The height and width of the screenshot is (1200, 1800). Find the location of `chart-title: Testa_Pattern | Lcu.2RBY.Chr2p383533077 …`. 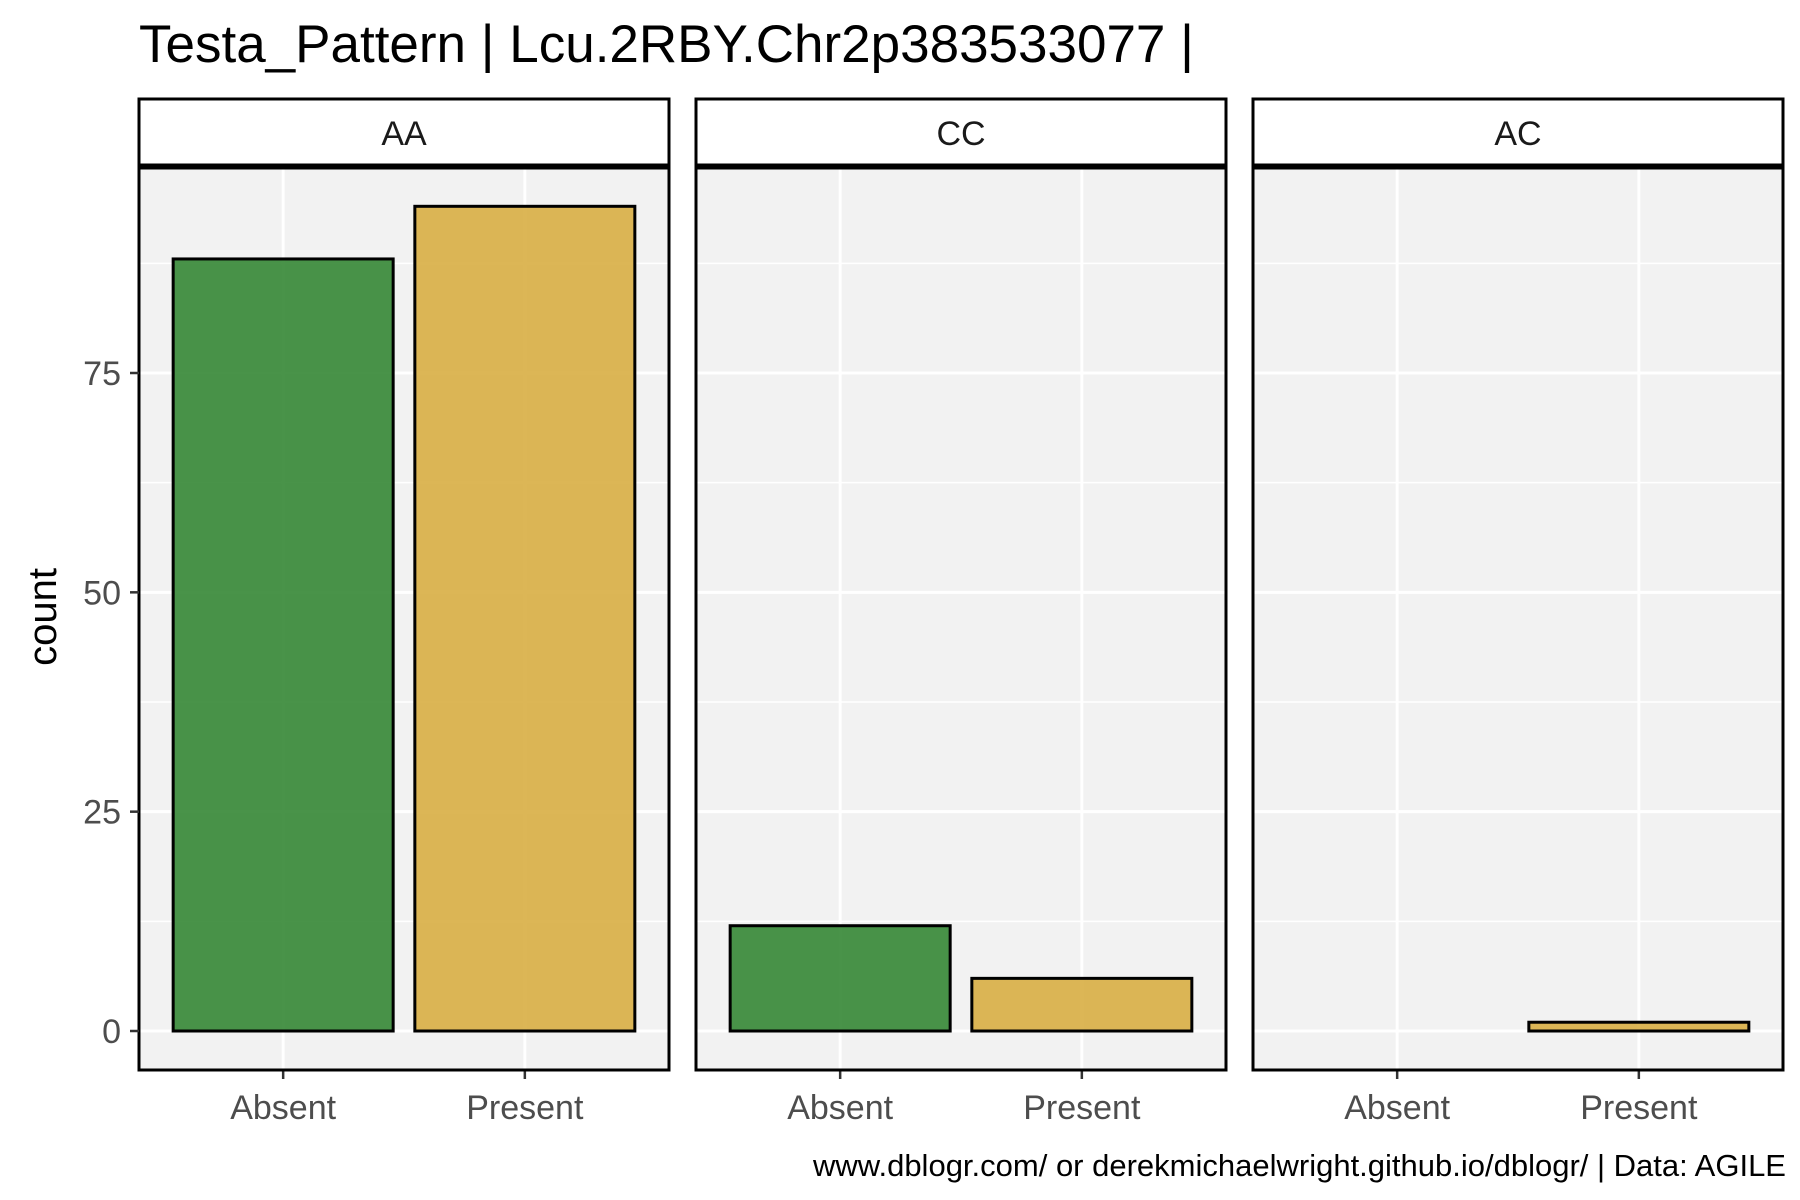

chart-title: Testa_Pattern | Lcu.2RBY.Chr2p383533077 … is located at coordinates (666, 44).